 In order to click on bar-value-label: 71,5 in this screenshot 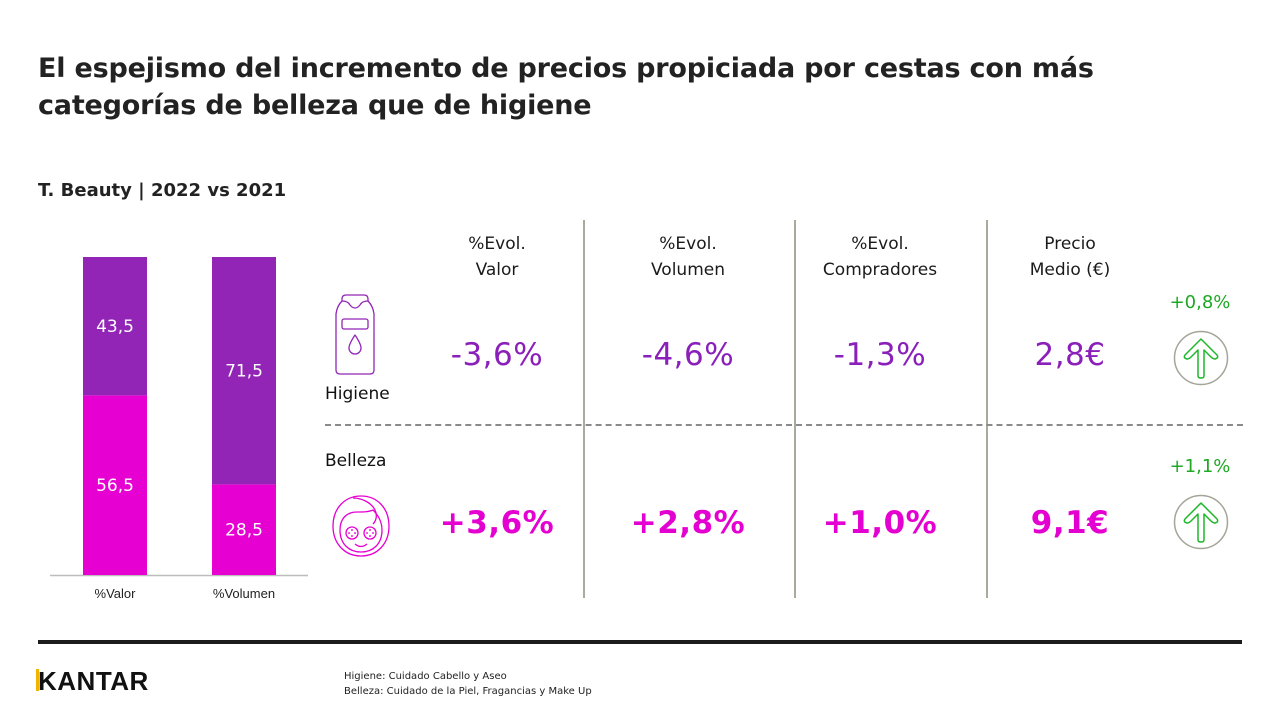, I will do `click(244, 372)`.